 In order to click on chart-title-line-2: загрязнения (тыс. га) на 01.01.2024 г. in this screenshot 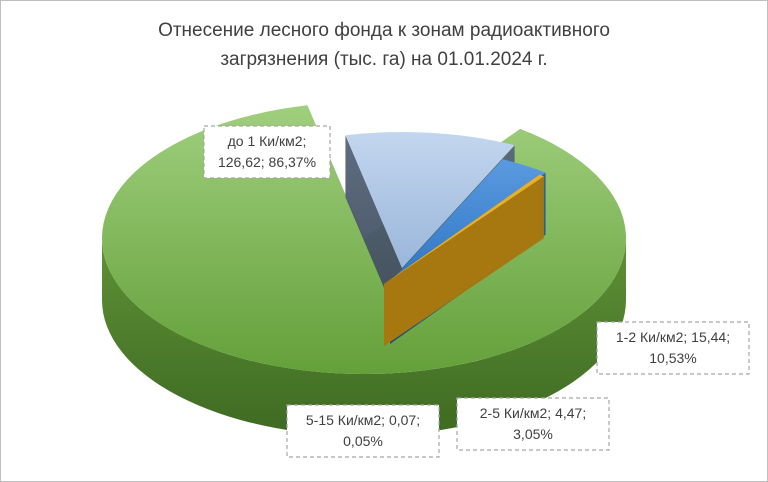, I will do `click(384, 59)`.